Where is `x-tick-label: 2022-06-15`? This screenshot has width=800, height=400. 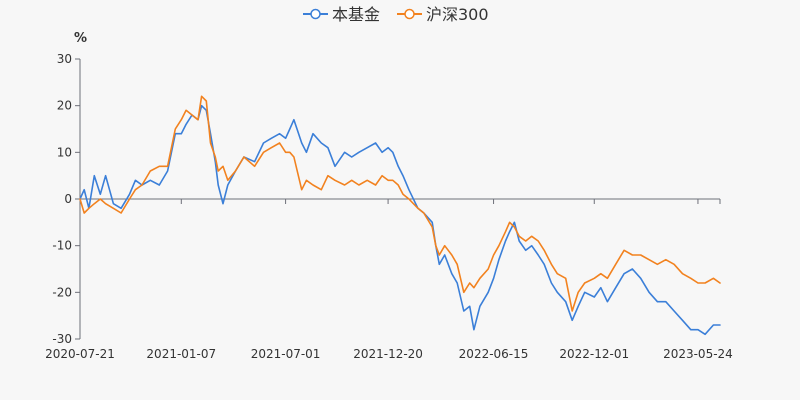
x-tick-label: 2022-06-15 is located at coordinates (494, 354).